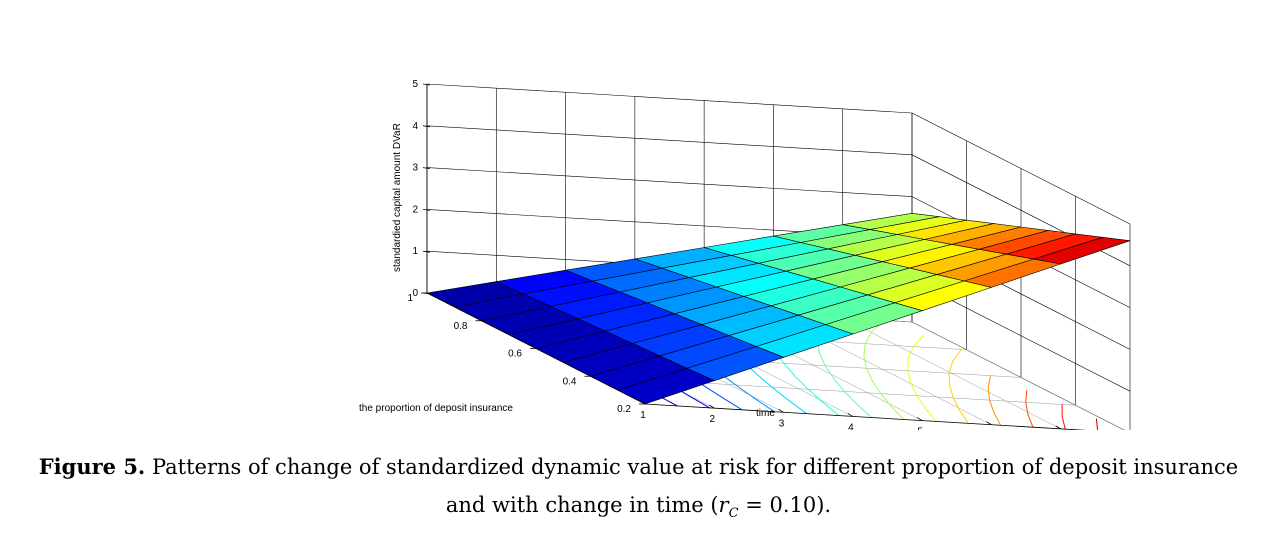  I want to click on x-tick-label: 3, so click(782, 423).